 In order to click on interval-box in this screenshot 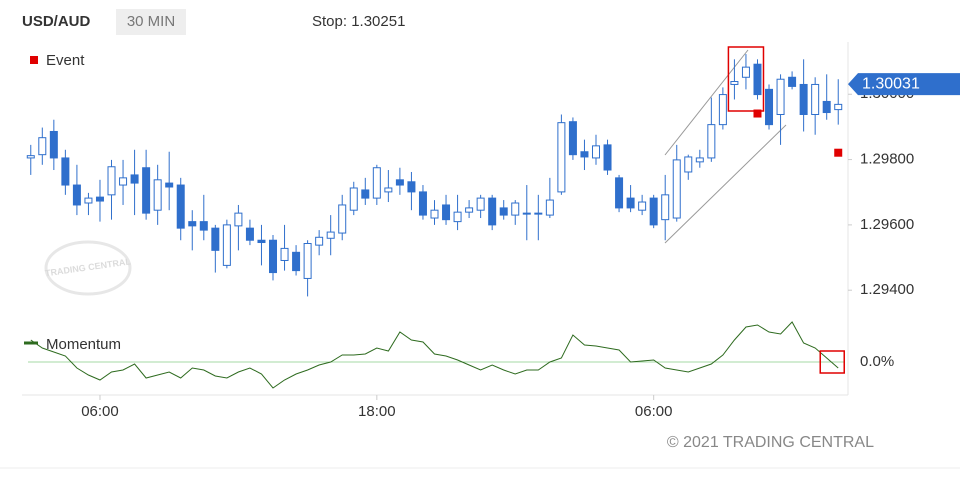, I will do `click(151, 22)`.